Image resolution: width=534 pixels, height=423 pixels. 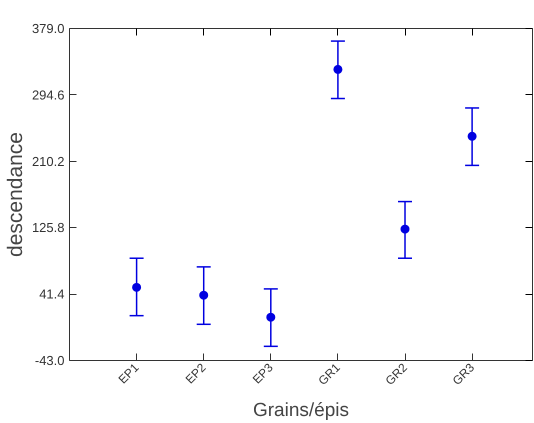 What do you see at coordinates (52, 294) in the screenshot?
I see `y-tick-label: 41.4` at bounding box center [52, 294].